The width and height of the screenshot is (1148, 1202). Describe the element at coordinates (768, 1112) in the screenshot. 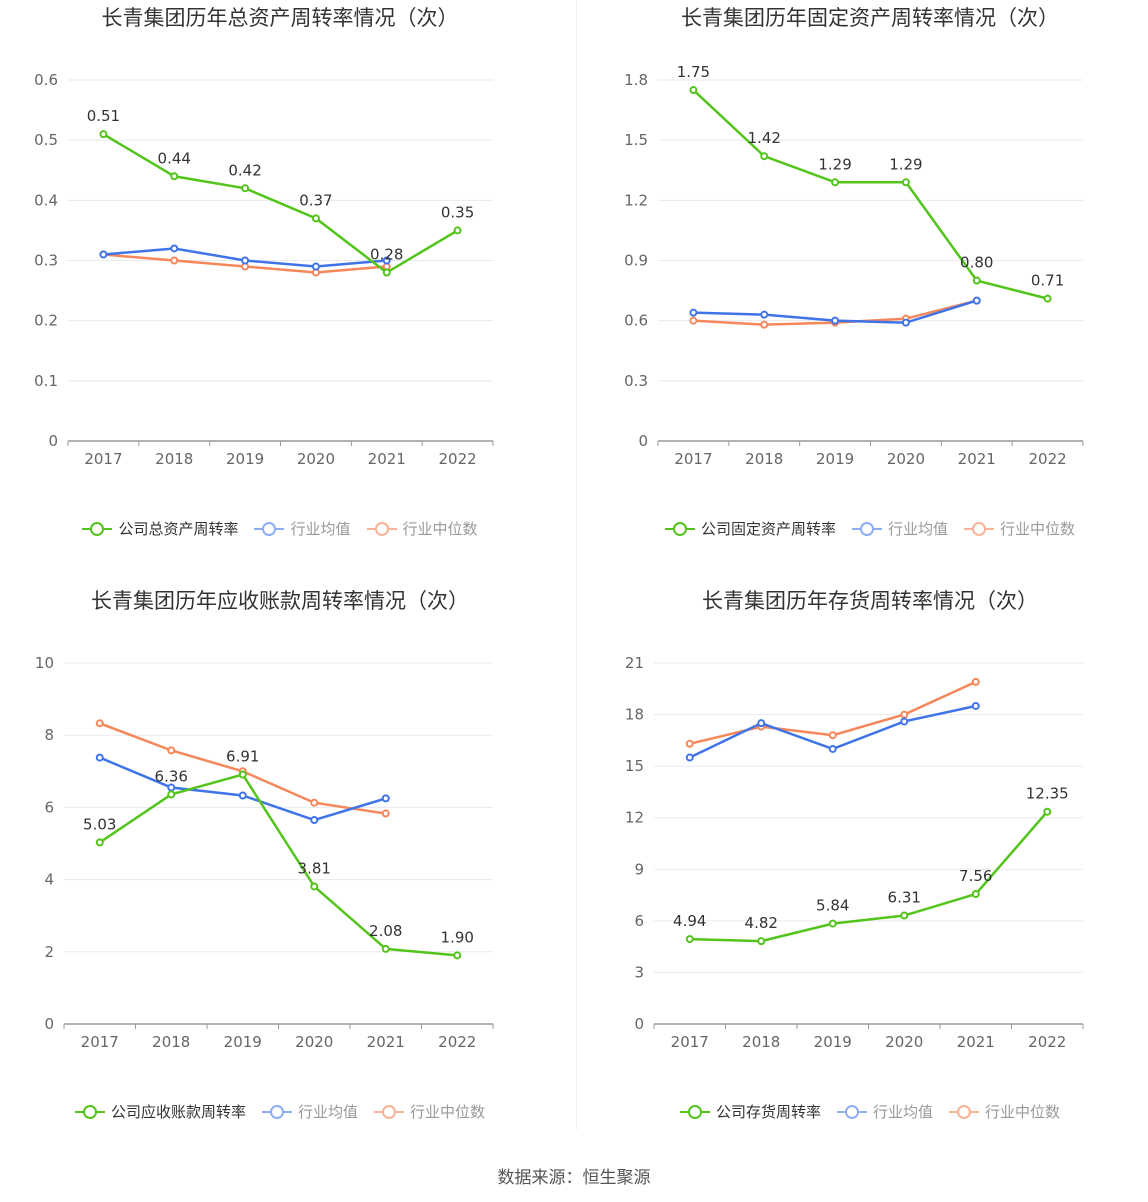

I see `legend-label: 公司存货周转率` at that location.